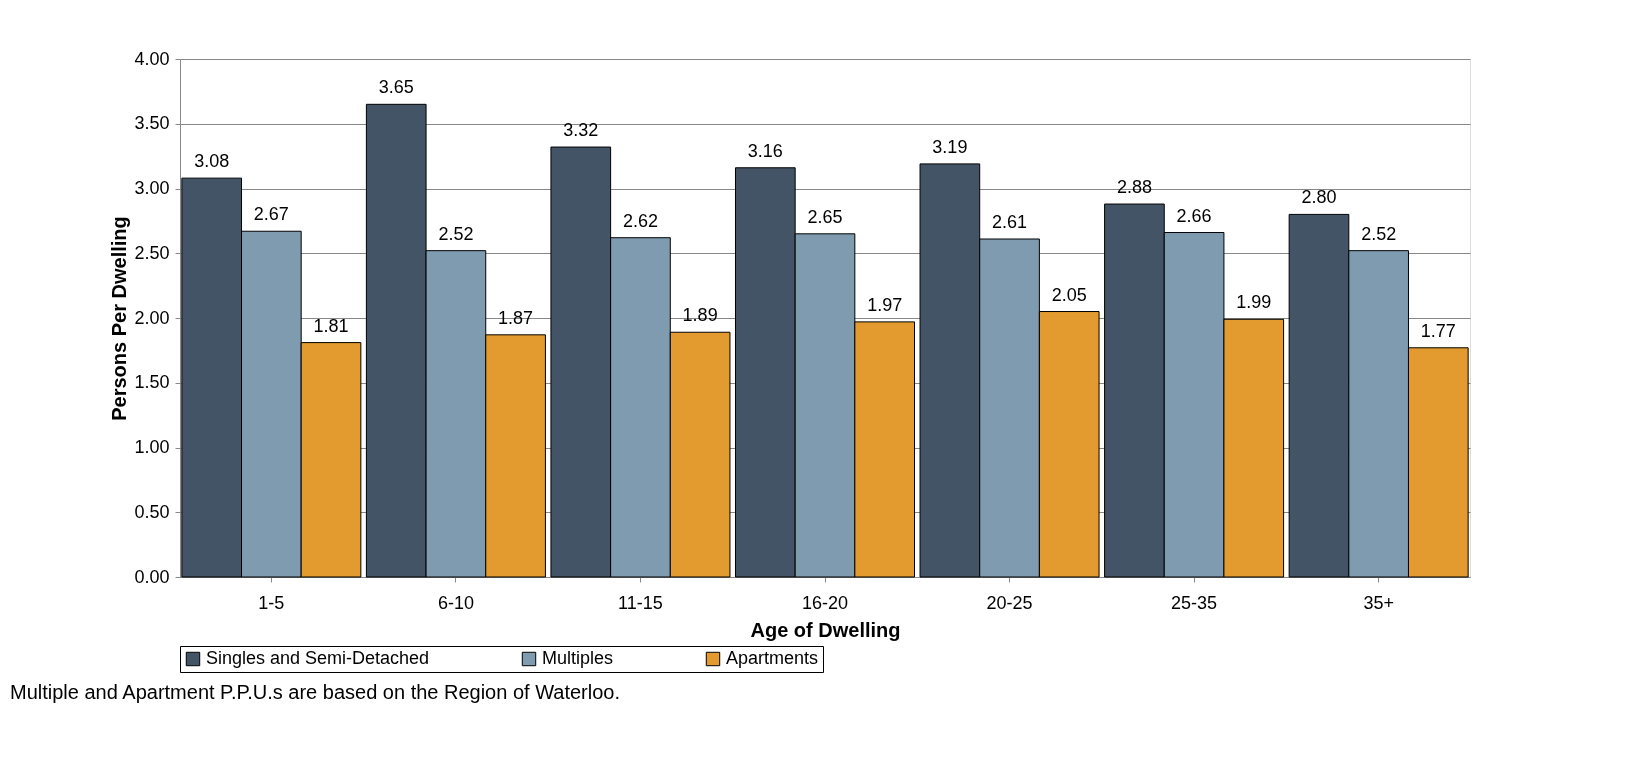 This screenshot has width=1625, height=777. Describe the element at coordinates (152, 58) in the screenshot. I see `y-tick-label: 4.00` at that location.